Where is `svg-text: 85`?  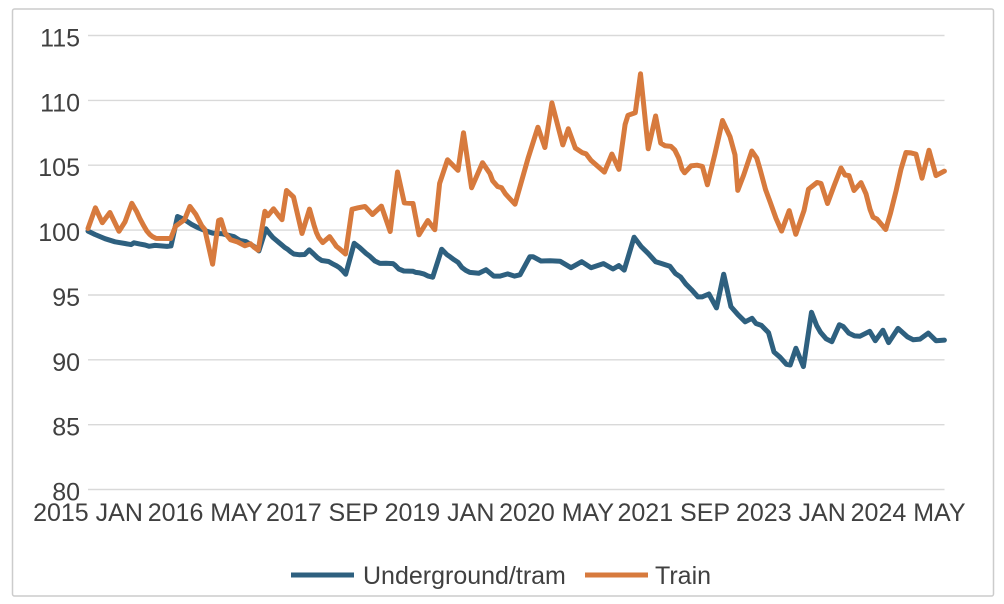 svg-text: 85 is located at coordinates (66, 428).